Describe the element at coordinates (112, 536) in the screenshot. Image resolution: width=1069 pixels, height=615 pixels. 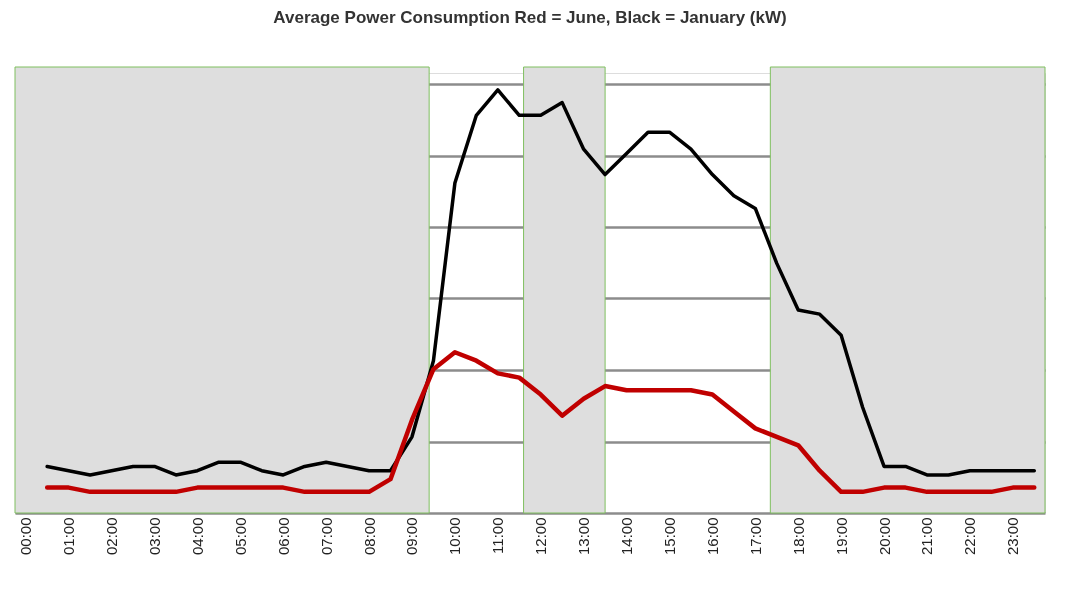
I see `x-tick-label: 02:00` at that location.